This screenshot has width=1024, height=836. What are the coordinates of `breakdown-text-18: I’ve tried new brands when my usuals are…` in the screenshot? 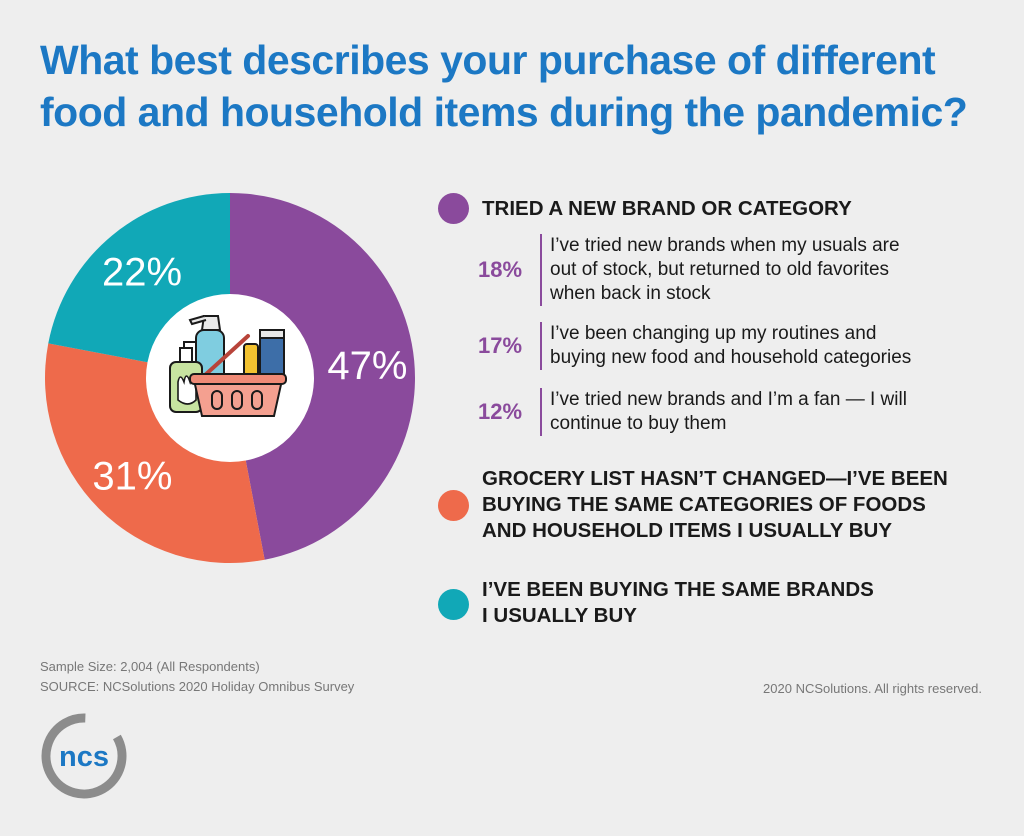 It's located at (720, 270).